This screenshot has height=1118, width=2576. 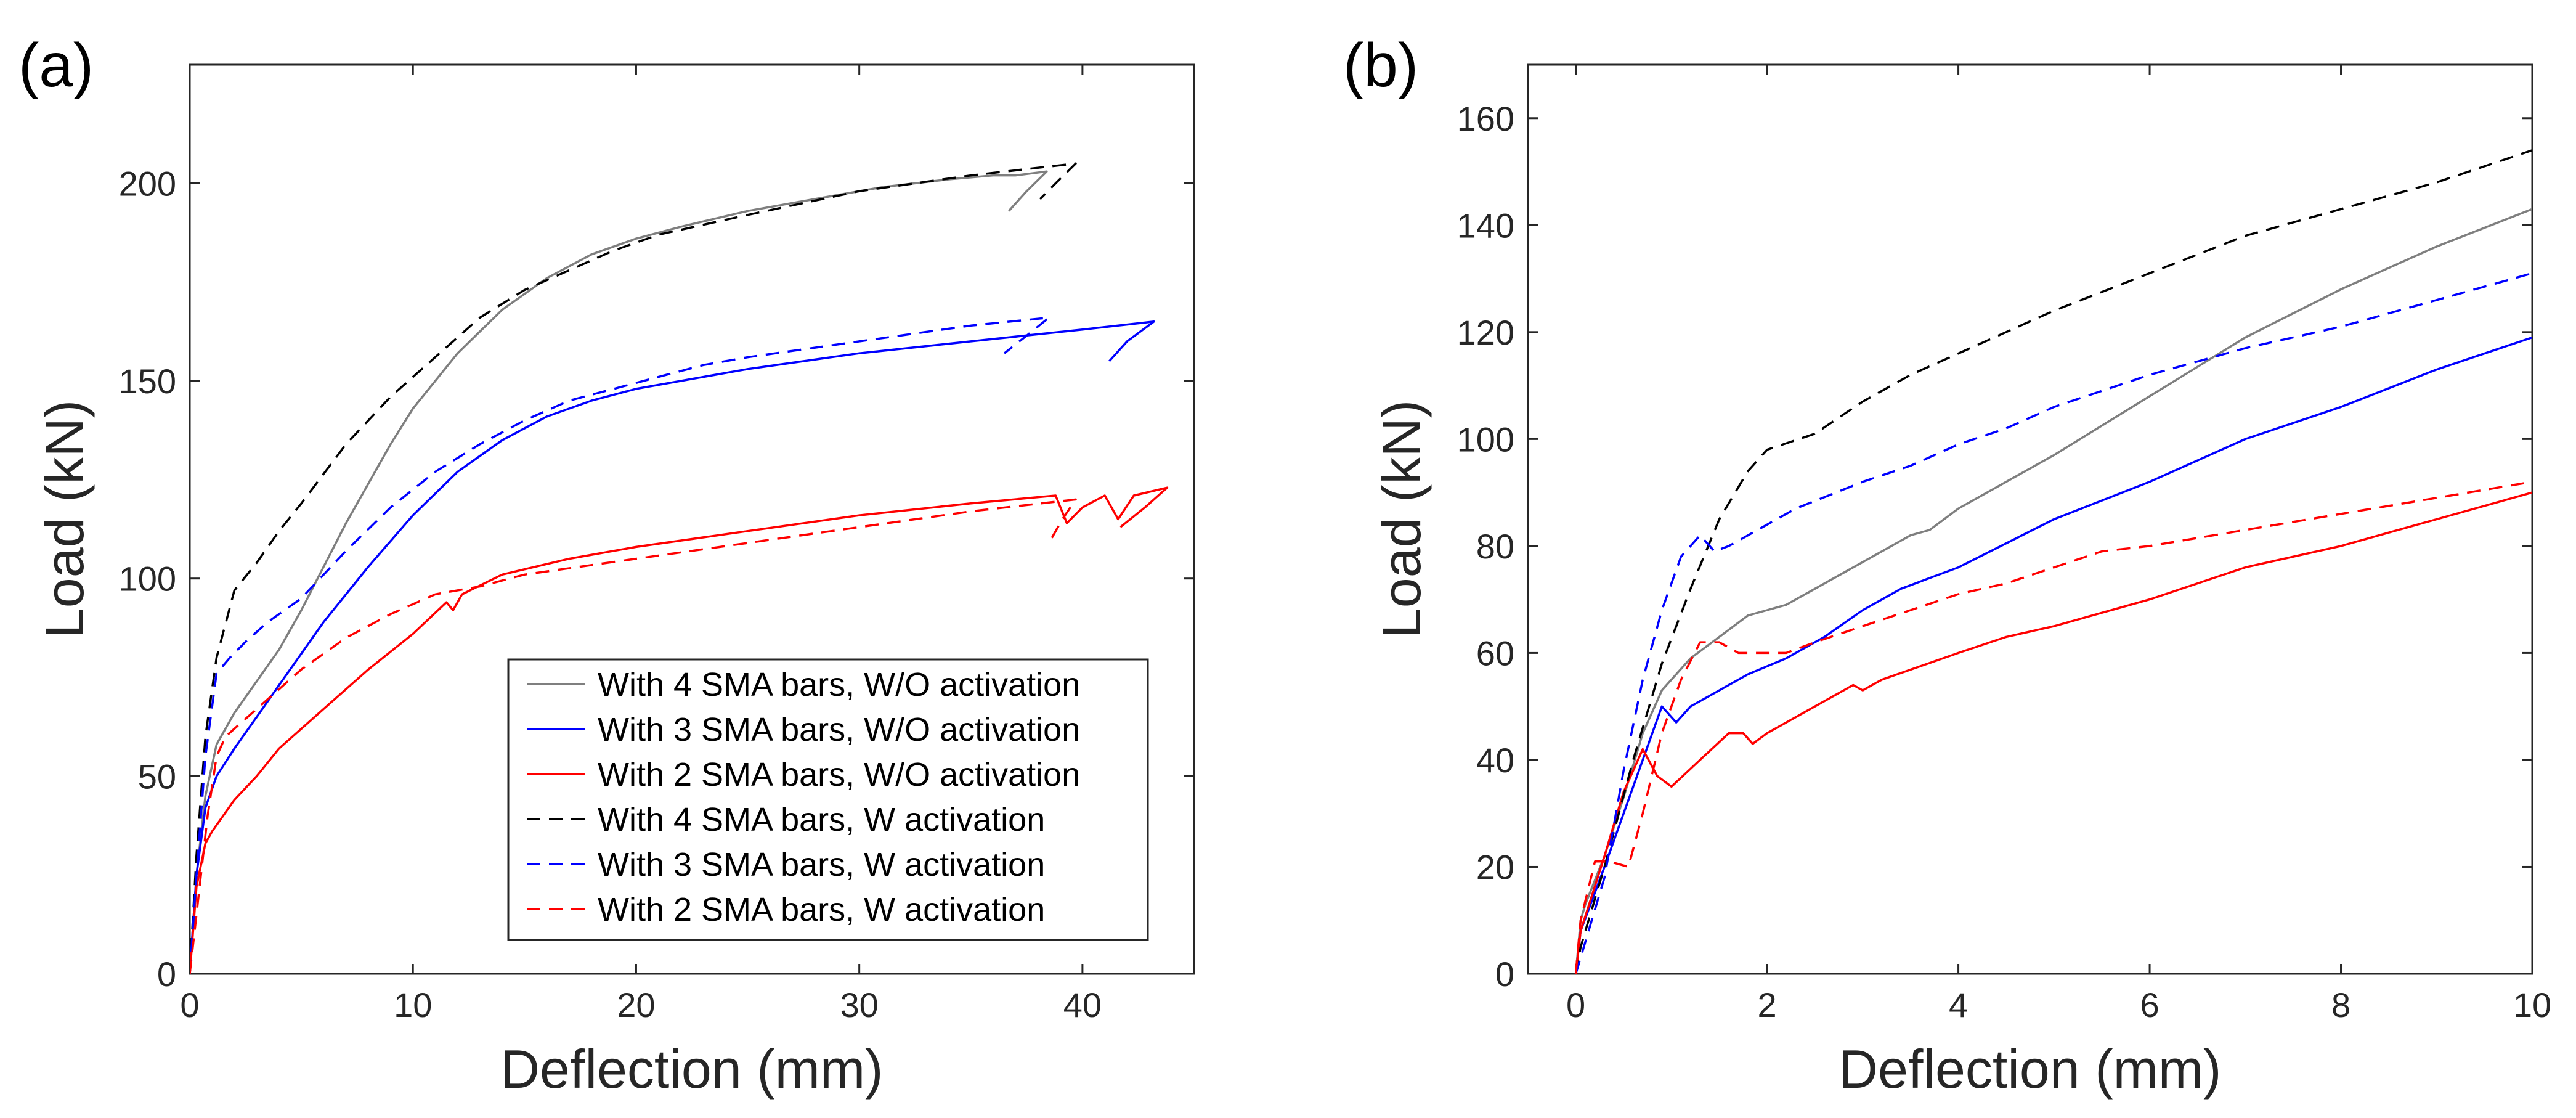 What do you see at coordinates (56, 65) in the screenshot?
I see `panel-a-label: (a)` at bounding box center [56, 65].